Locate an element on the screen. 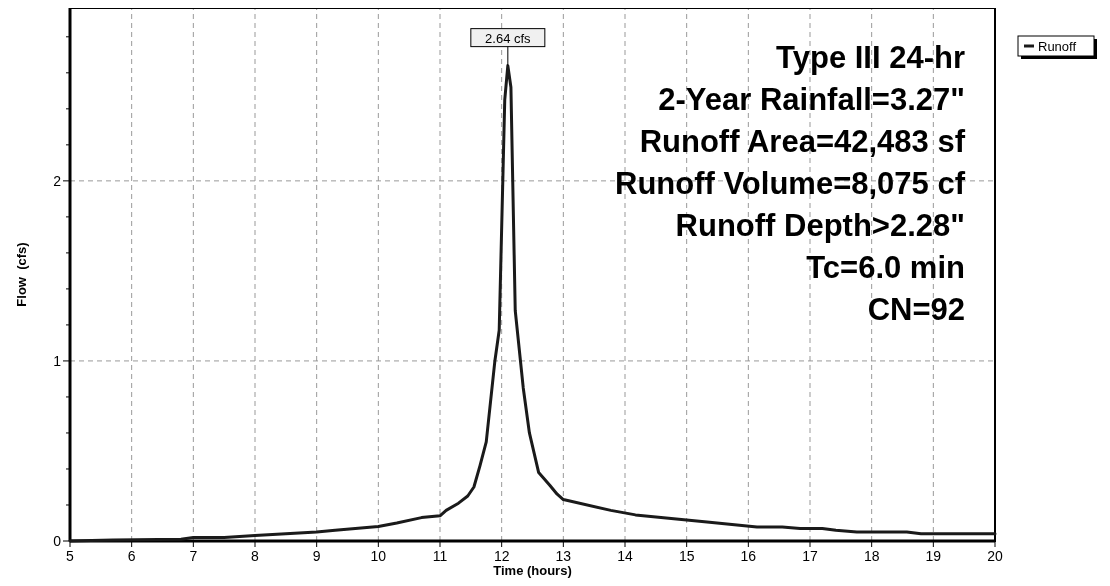  annotation: Runoff Area=42,483 sf is located at coordinates (802, 141).